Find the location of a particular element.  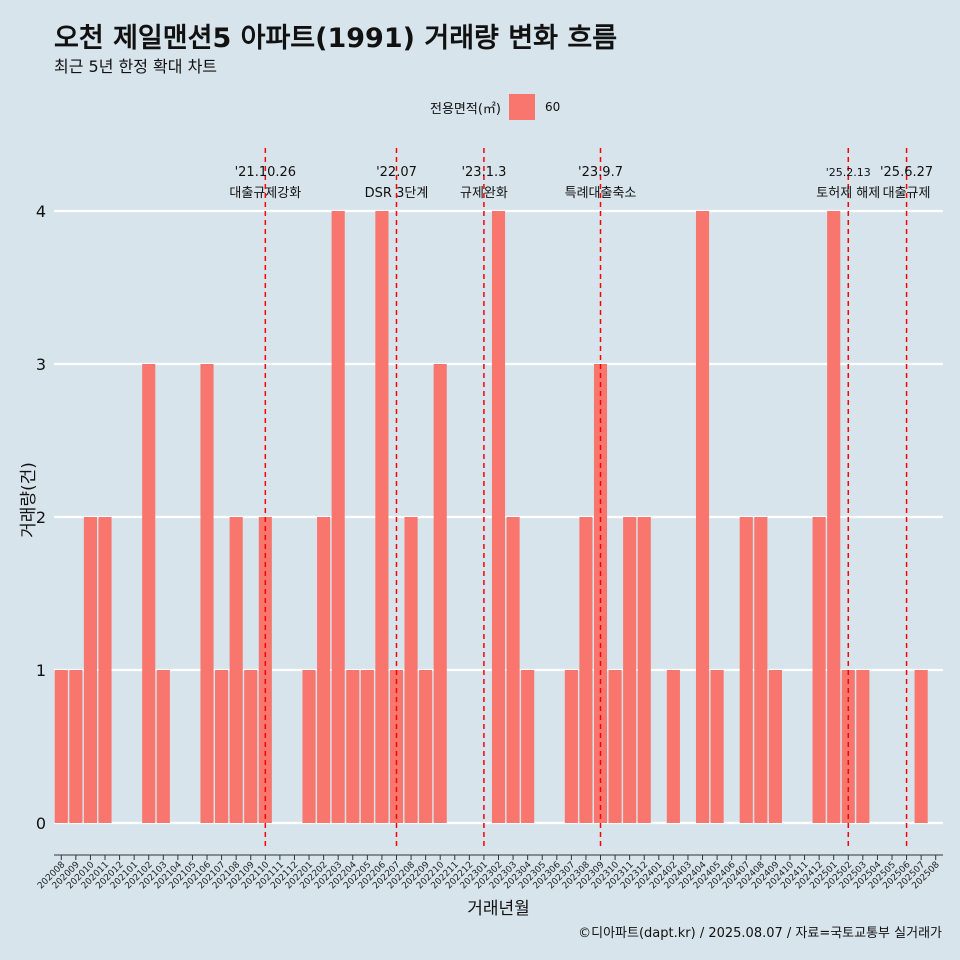

event-date-label: '23.1.3 is located at coordinates (483, 172).